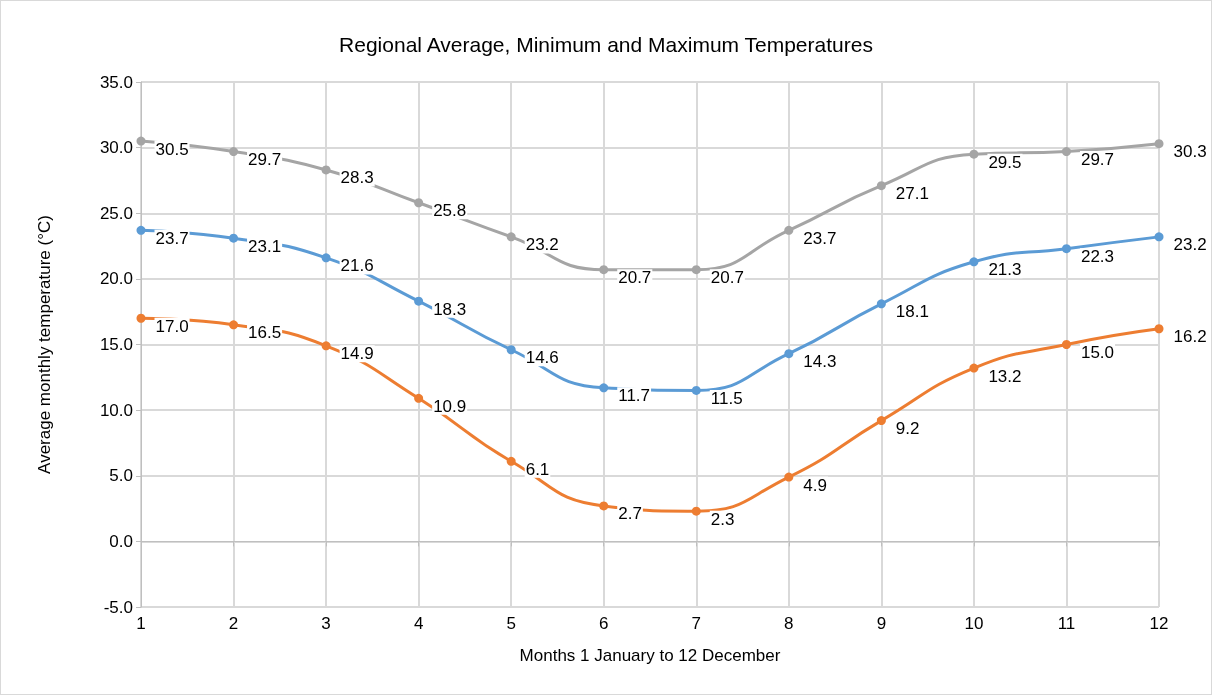 The width and height of the screenshot is (1212, 695). What do you see at coordinates (1190, 152) in the screenshot?
I see `data-label: 30.3` at bounding box center [1190, 152].